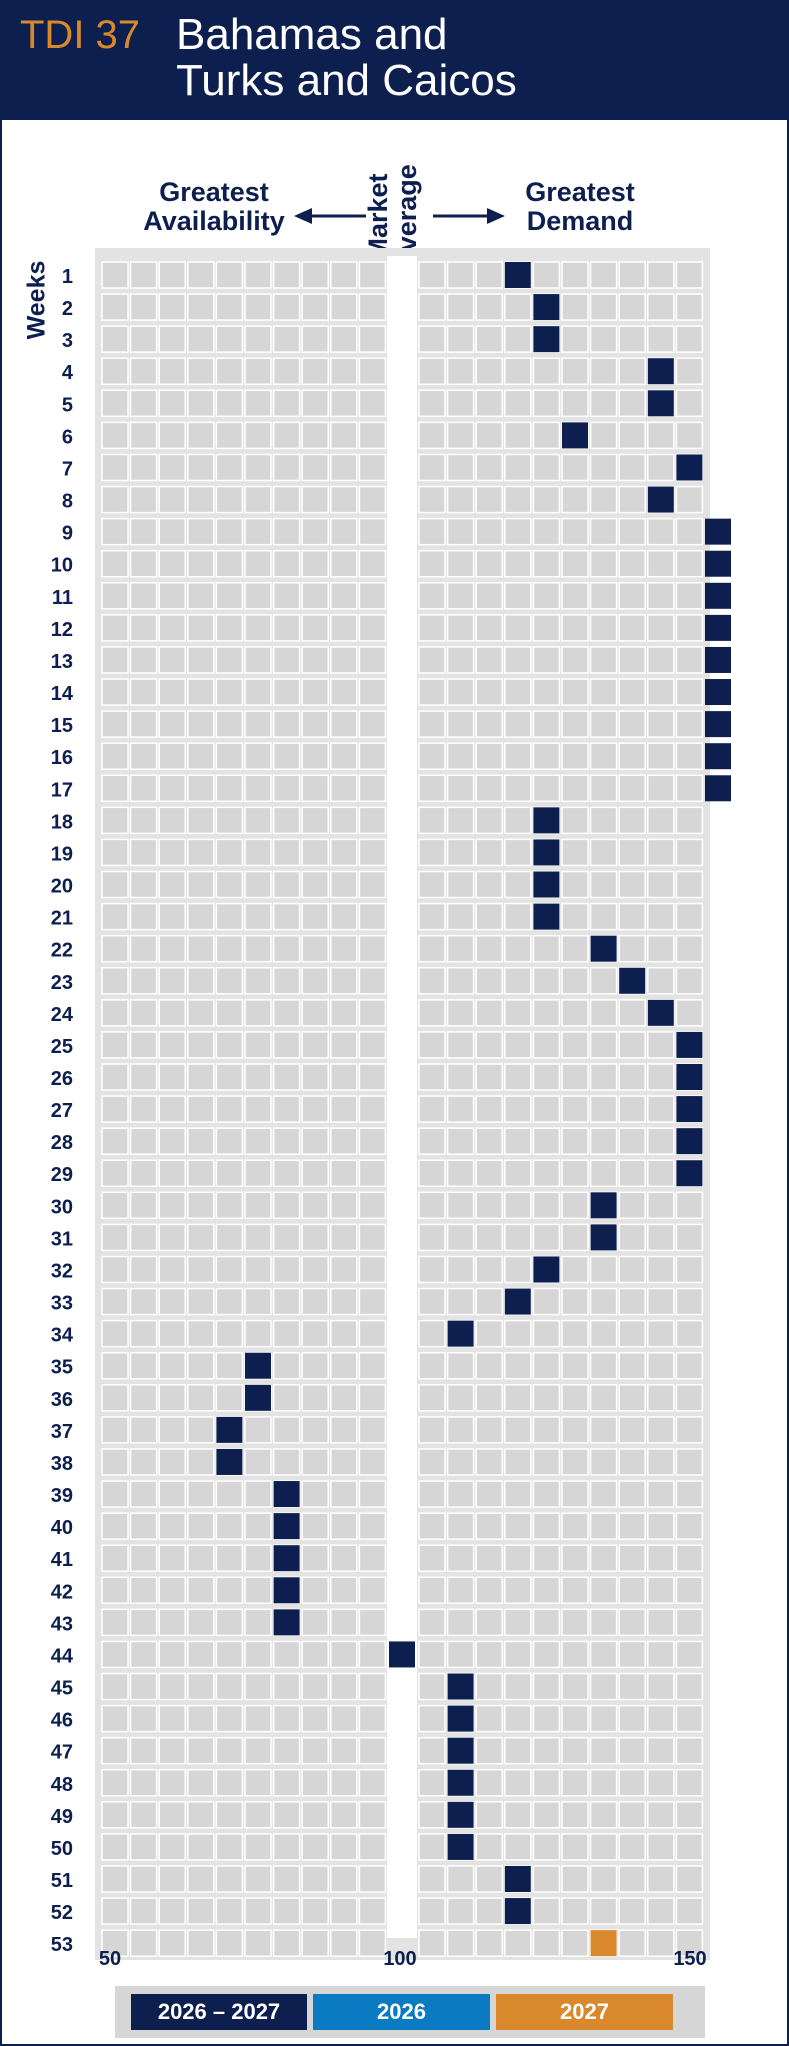 The width and height of the screenshot is (789, 2046). I want to click on left-label-line-1: Greatest, so click(214, 192).